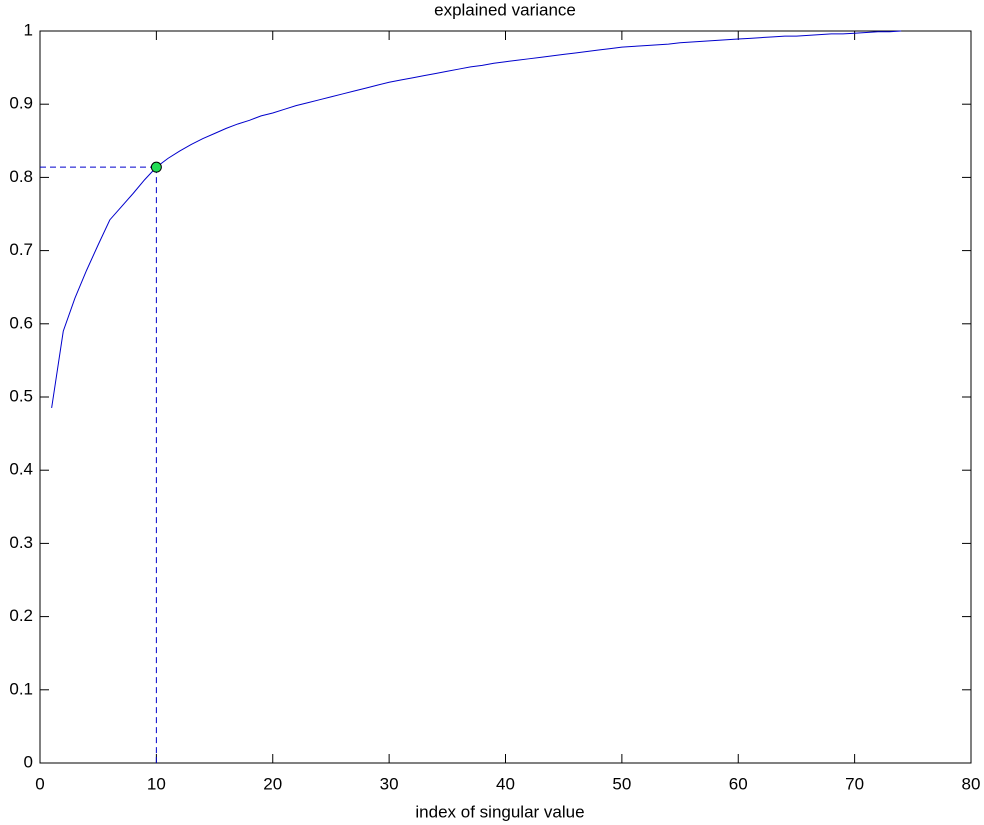 The image size is (984, 825). I want to click on x-tick-label: 70, so click(854, 783).